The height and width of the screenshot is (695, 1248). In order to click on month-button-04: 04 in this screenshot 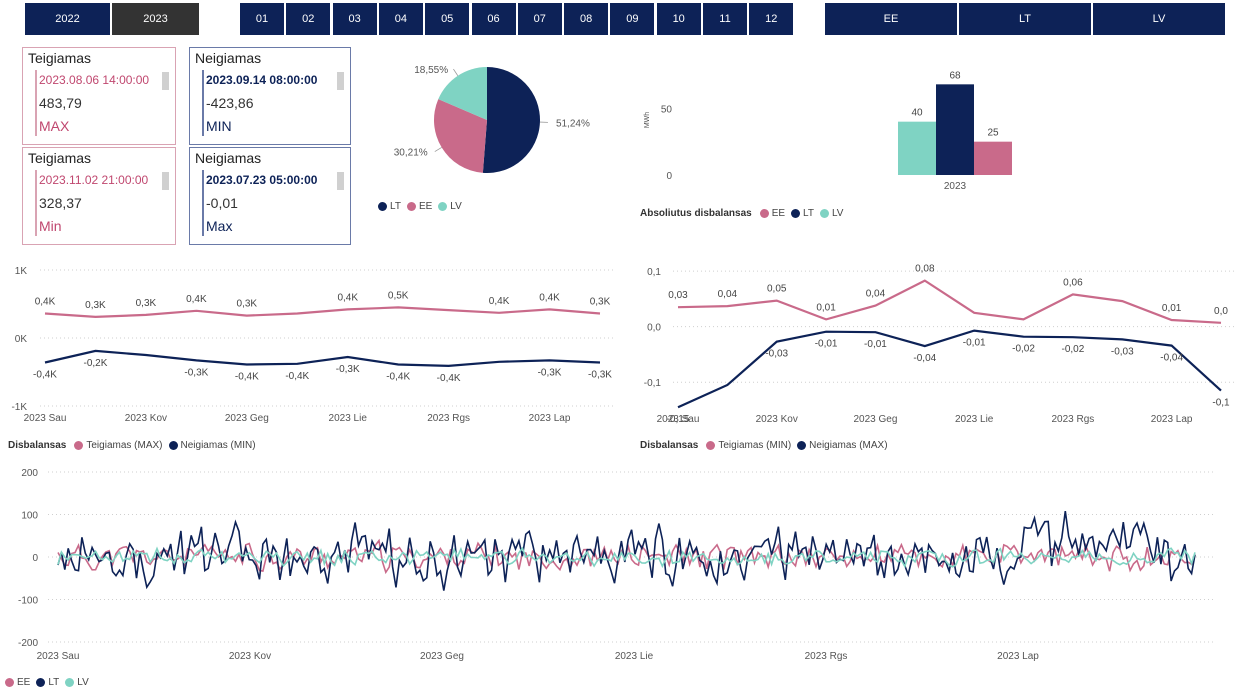, I will do `click(400, 19)`.